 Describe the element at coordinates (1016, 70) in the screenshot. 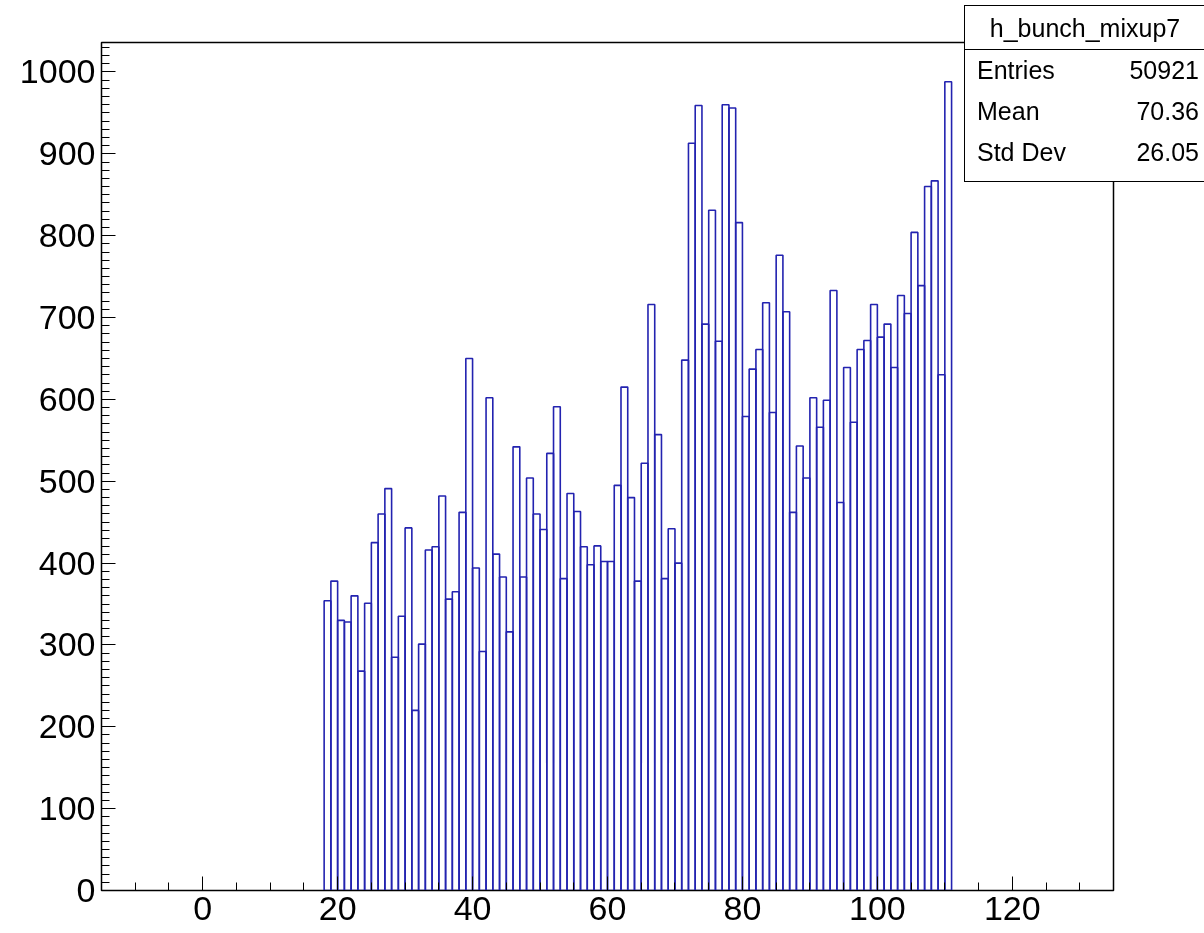

I see `annotation: Entries` at that location.